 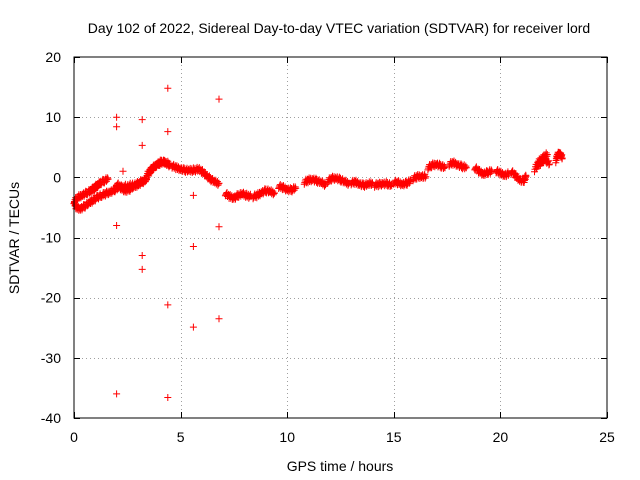 I want to click on x-axis-tick-labels: 0 5 10 15 20 25, so click(x=342, y=437).